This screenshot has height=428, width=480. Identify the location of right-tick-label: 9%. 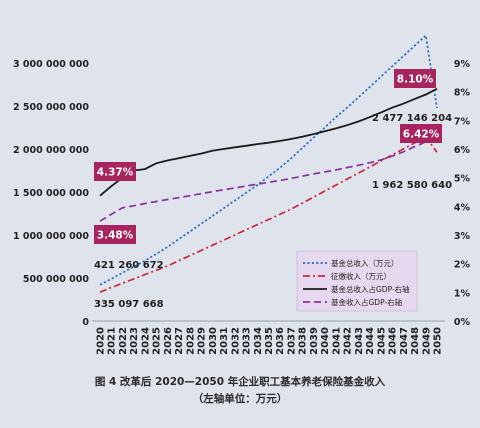
(462, 64).